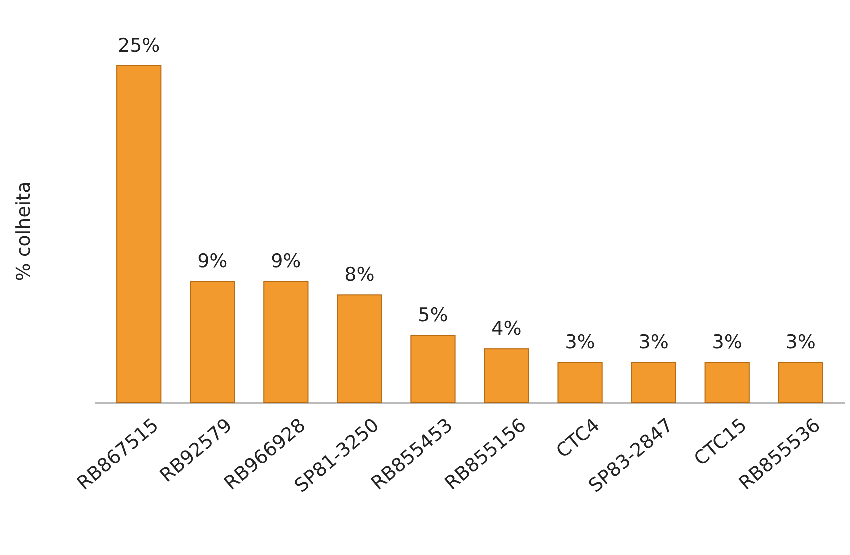  I want to click on data-label: 25%, so click(139, 46).